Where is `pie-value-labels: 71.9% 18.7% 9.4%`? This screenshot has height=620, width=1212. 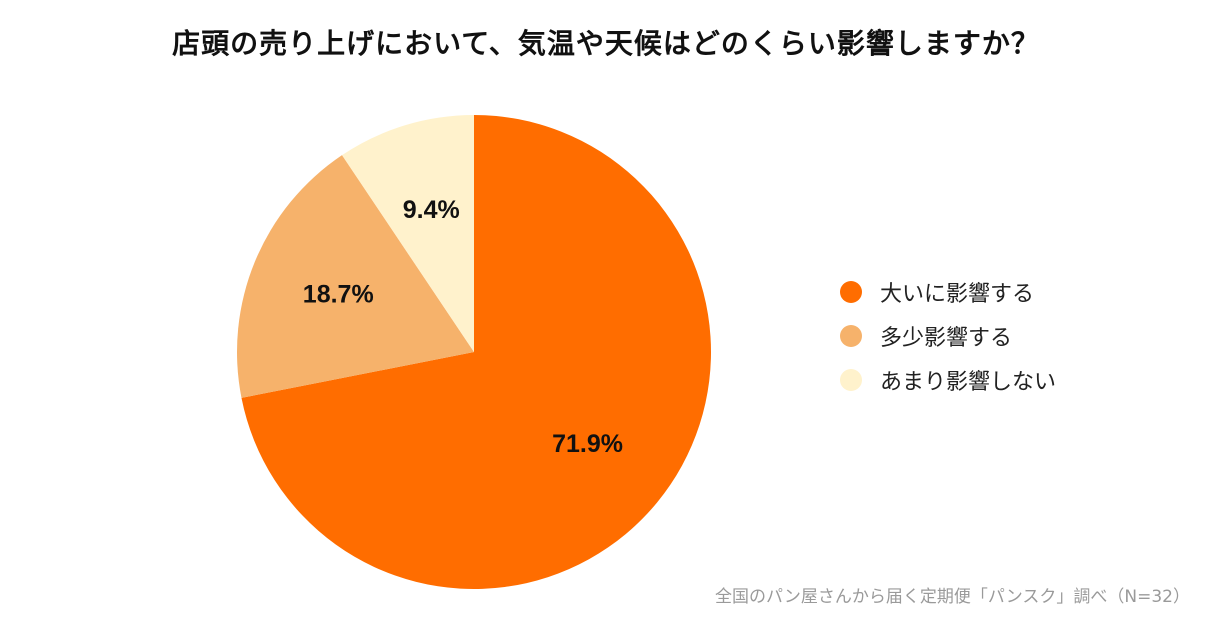 pie-value-labels: 71.9% 18.7% 9.4% is located at coordinates (463, 327).